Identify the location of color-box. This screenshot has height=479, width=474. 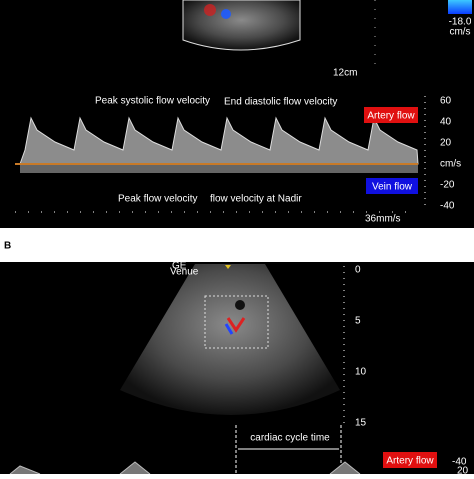
(236, 322).